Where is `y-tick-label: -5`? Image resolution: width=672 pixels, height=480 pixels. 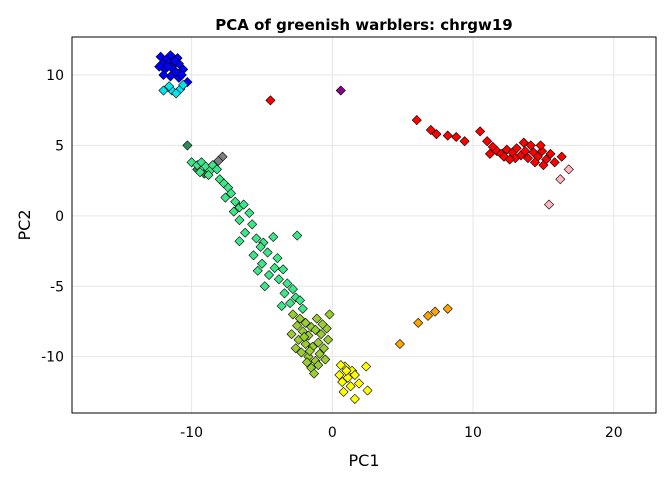 y-tick-label: -5 is located at coordinates (57, 287).